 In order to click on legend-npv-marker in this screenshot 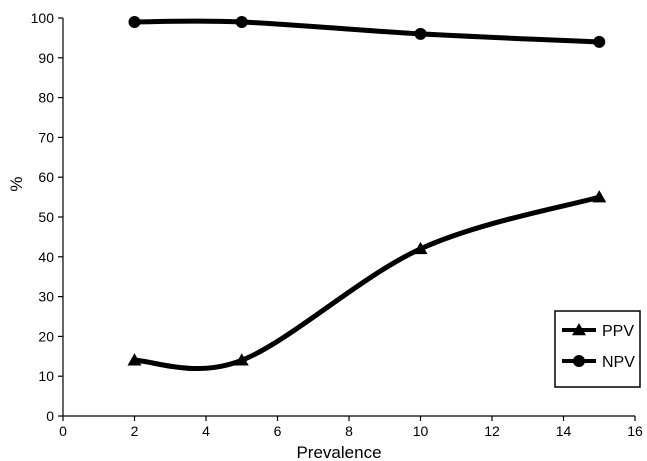, I will do `click(579, 361)`.